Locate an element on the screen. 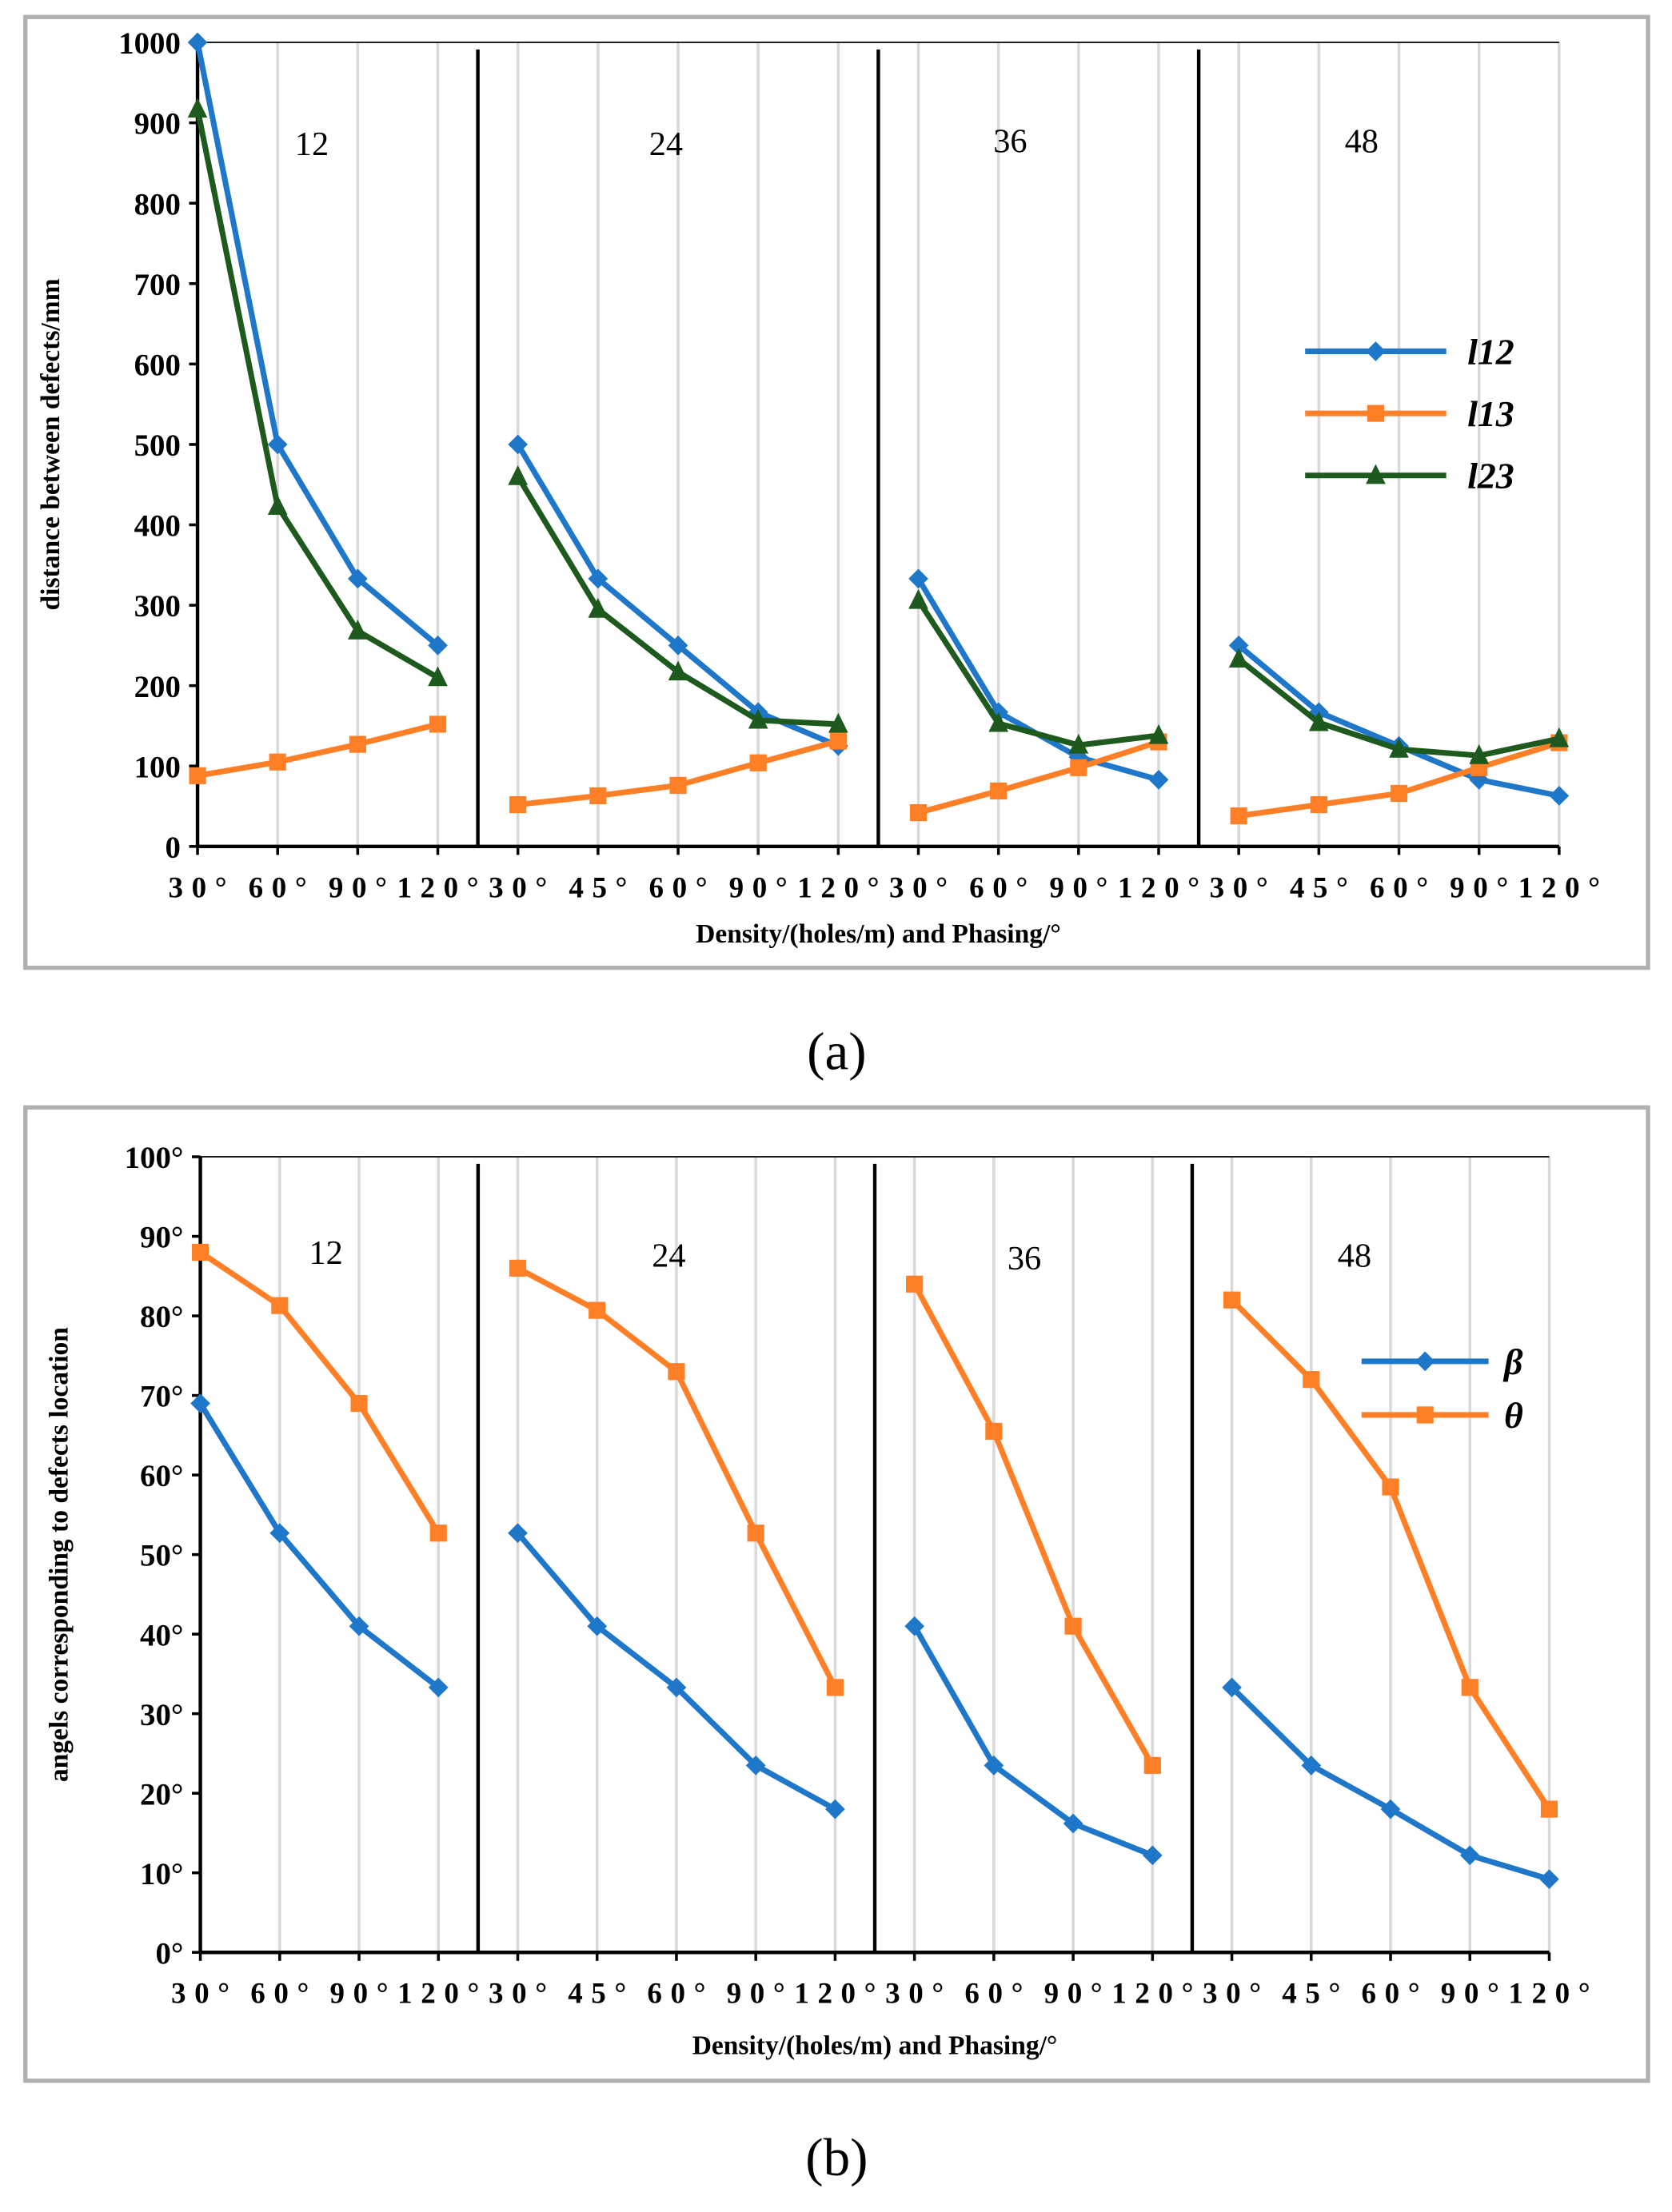 The height and width of the screenshot is (2212, 1672). y-tick-label: 30° is located at coordinates (161, 1715).